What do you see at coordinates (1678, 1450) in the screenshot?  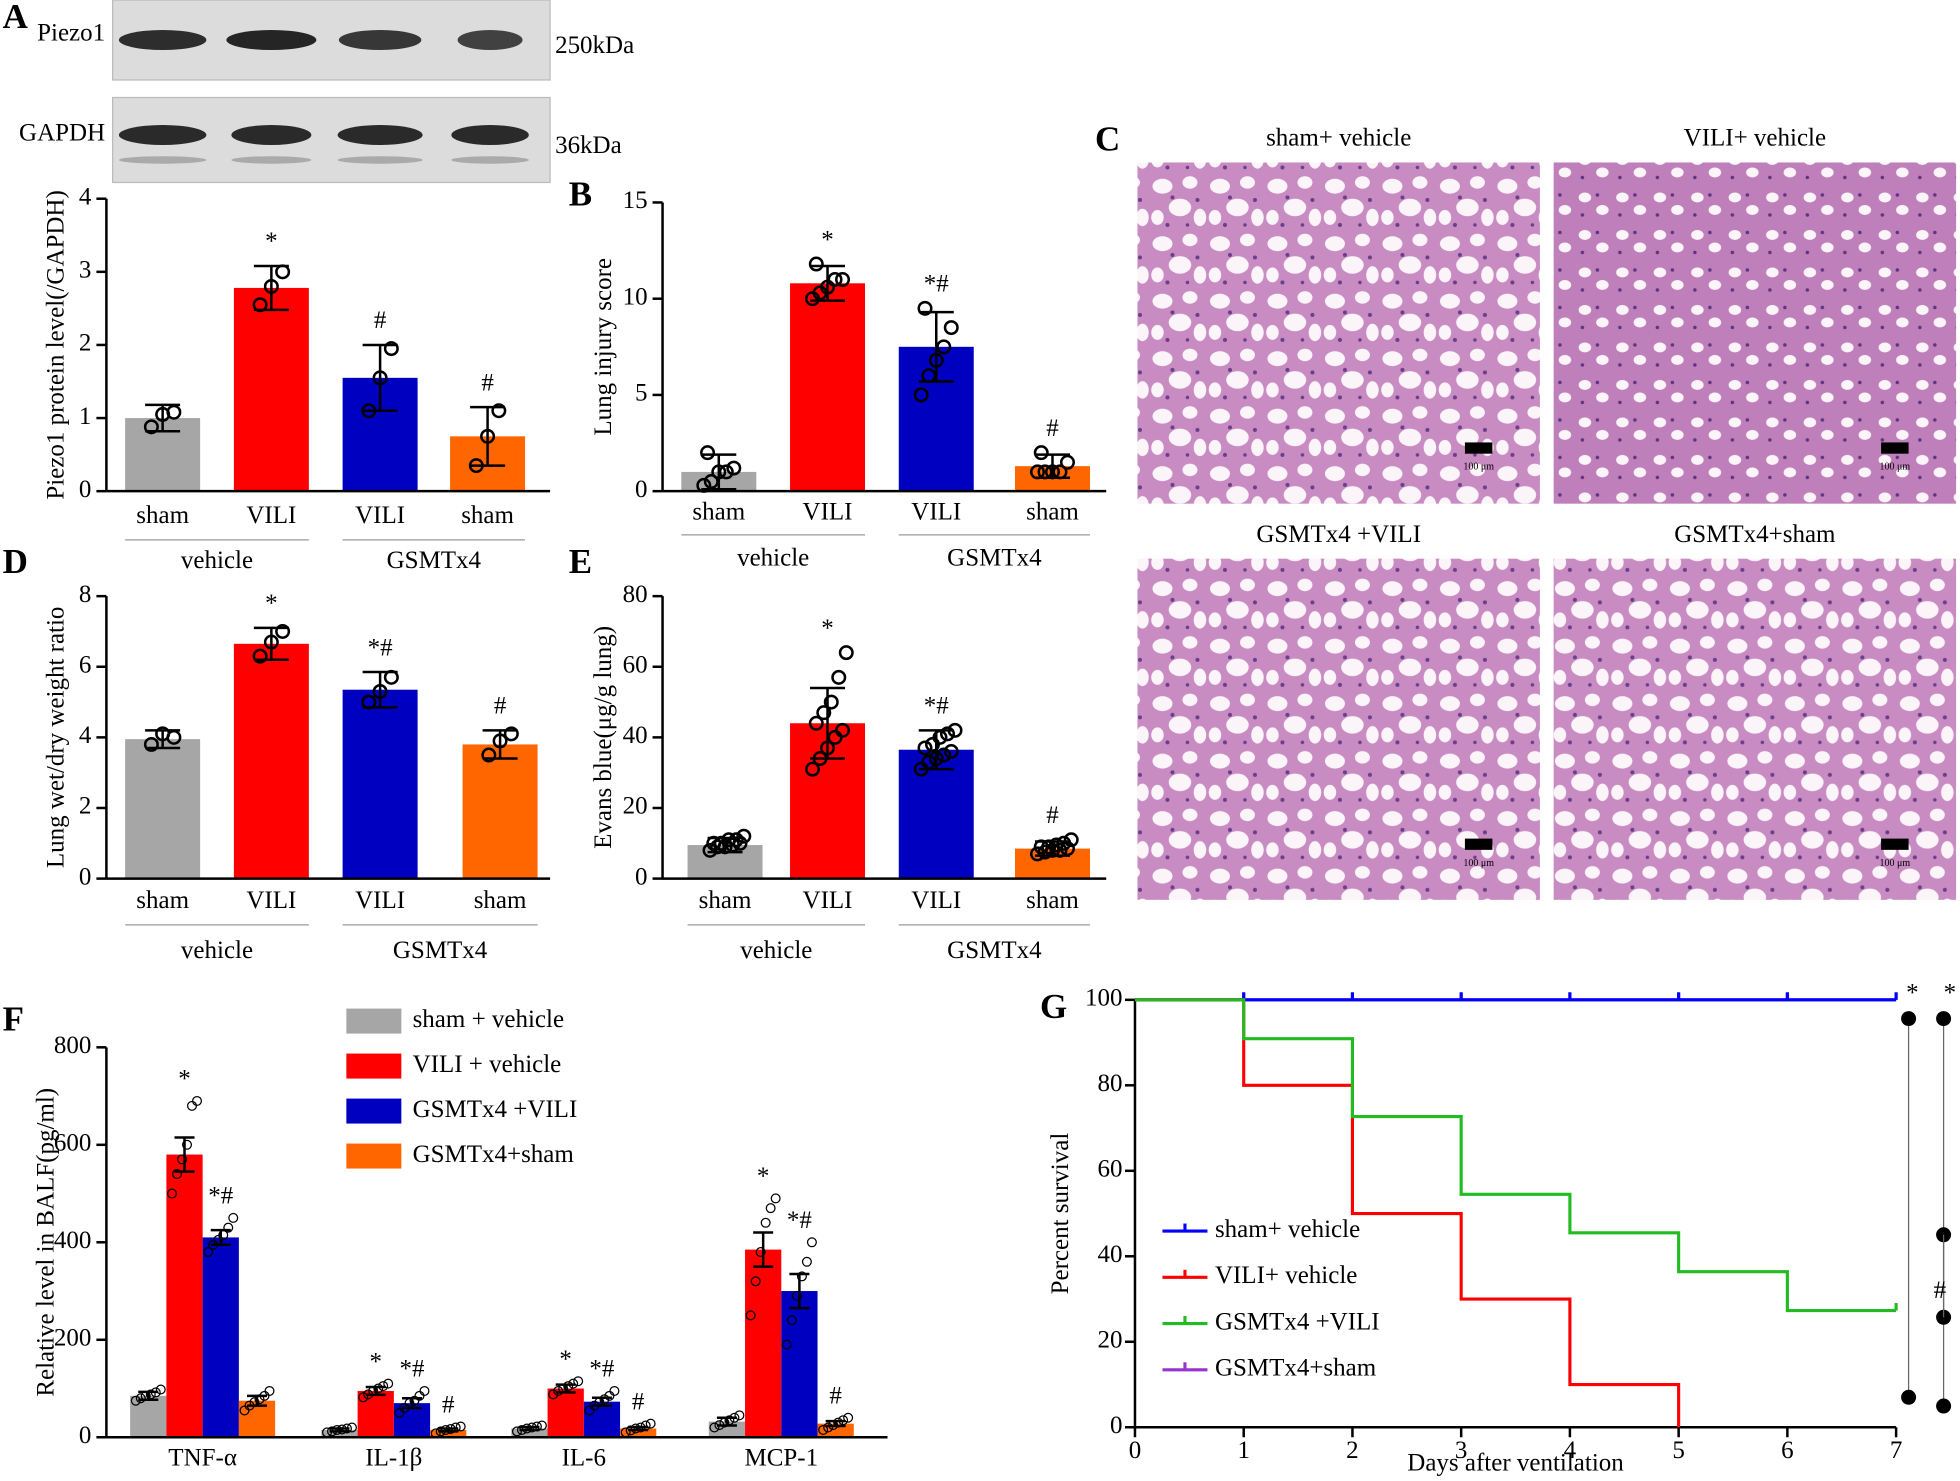 I see `x-tick-label: 5` at bounding box center [1678, 1450].